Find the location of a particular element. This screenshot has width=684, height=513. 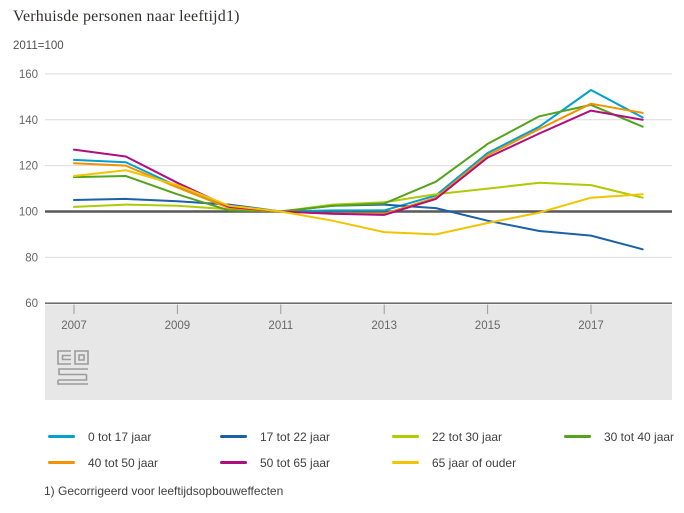

svg-text: 2017 is located at coordinates (591, 326).